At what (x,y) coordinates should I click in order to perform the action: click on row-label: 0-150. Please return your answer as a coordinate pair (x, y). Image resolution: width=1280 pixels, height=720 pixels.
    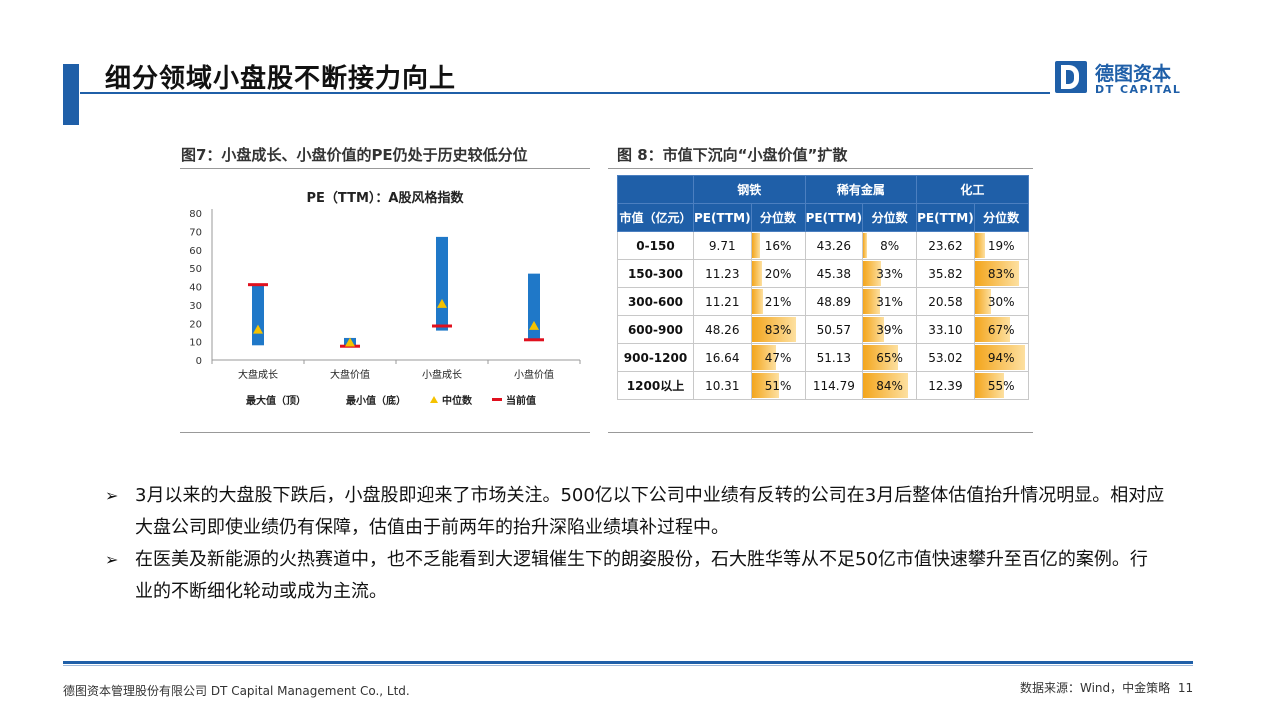
    Looking at the image, I should click on (655, 245).